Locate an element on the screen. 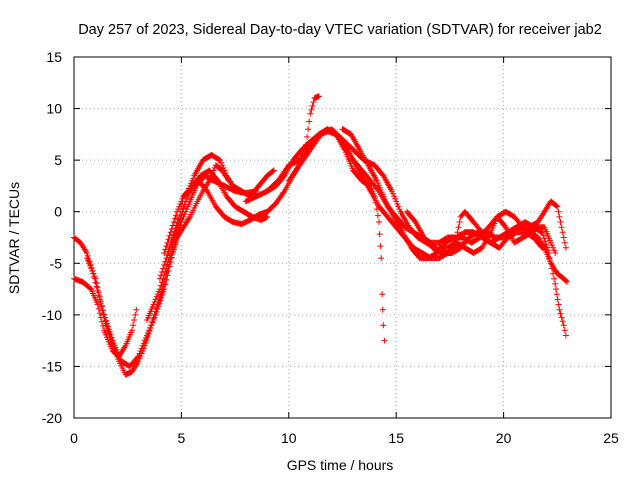  y-tick-label: 5 is located at coordinates (58, 160).